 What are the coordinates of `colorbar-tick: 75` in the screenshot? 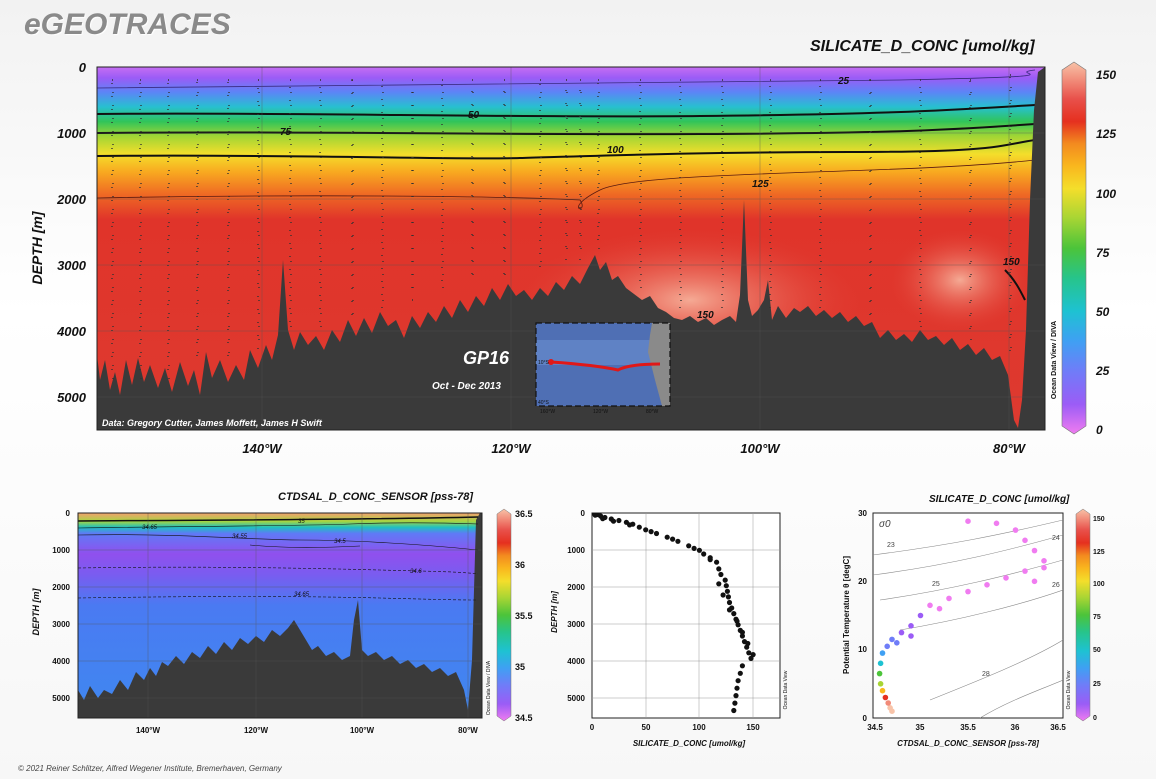 It's located at (1103, 253).